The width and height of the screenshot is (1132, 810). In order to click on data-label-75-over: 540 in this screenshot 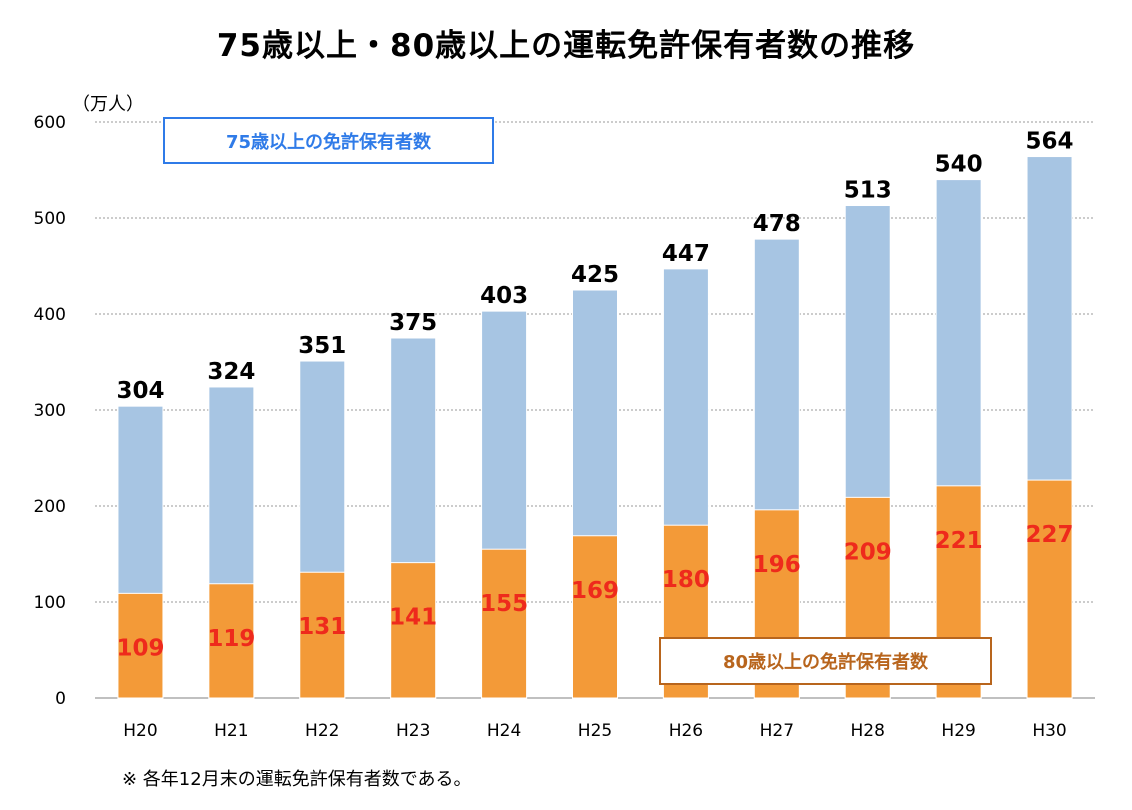, I will do `click(959, 165)`.